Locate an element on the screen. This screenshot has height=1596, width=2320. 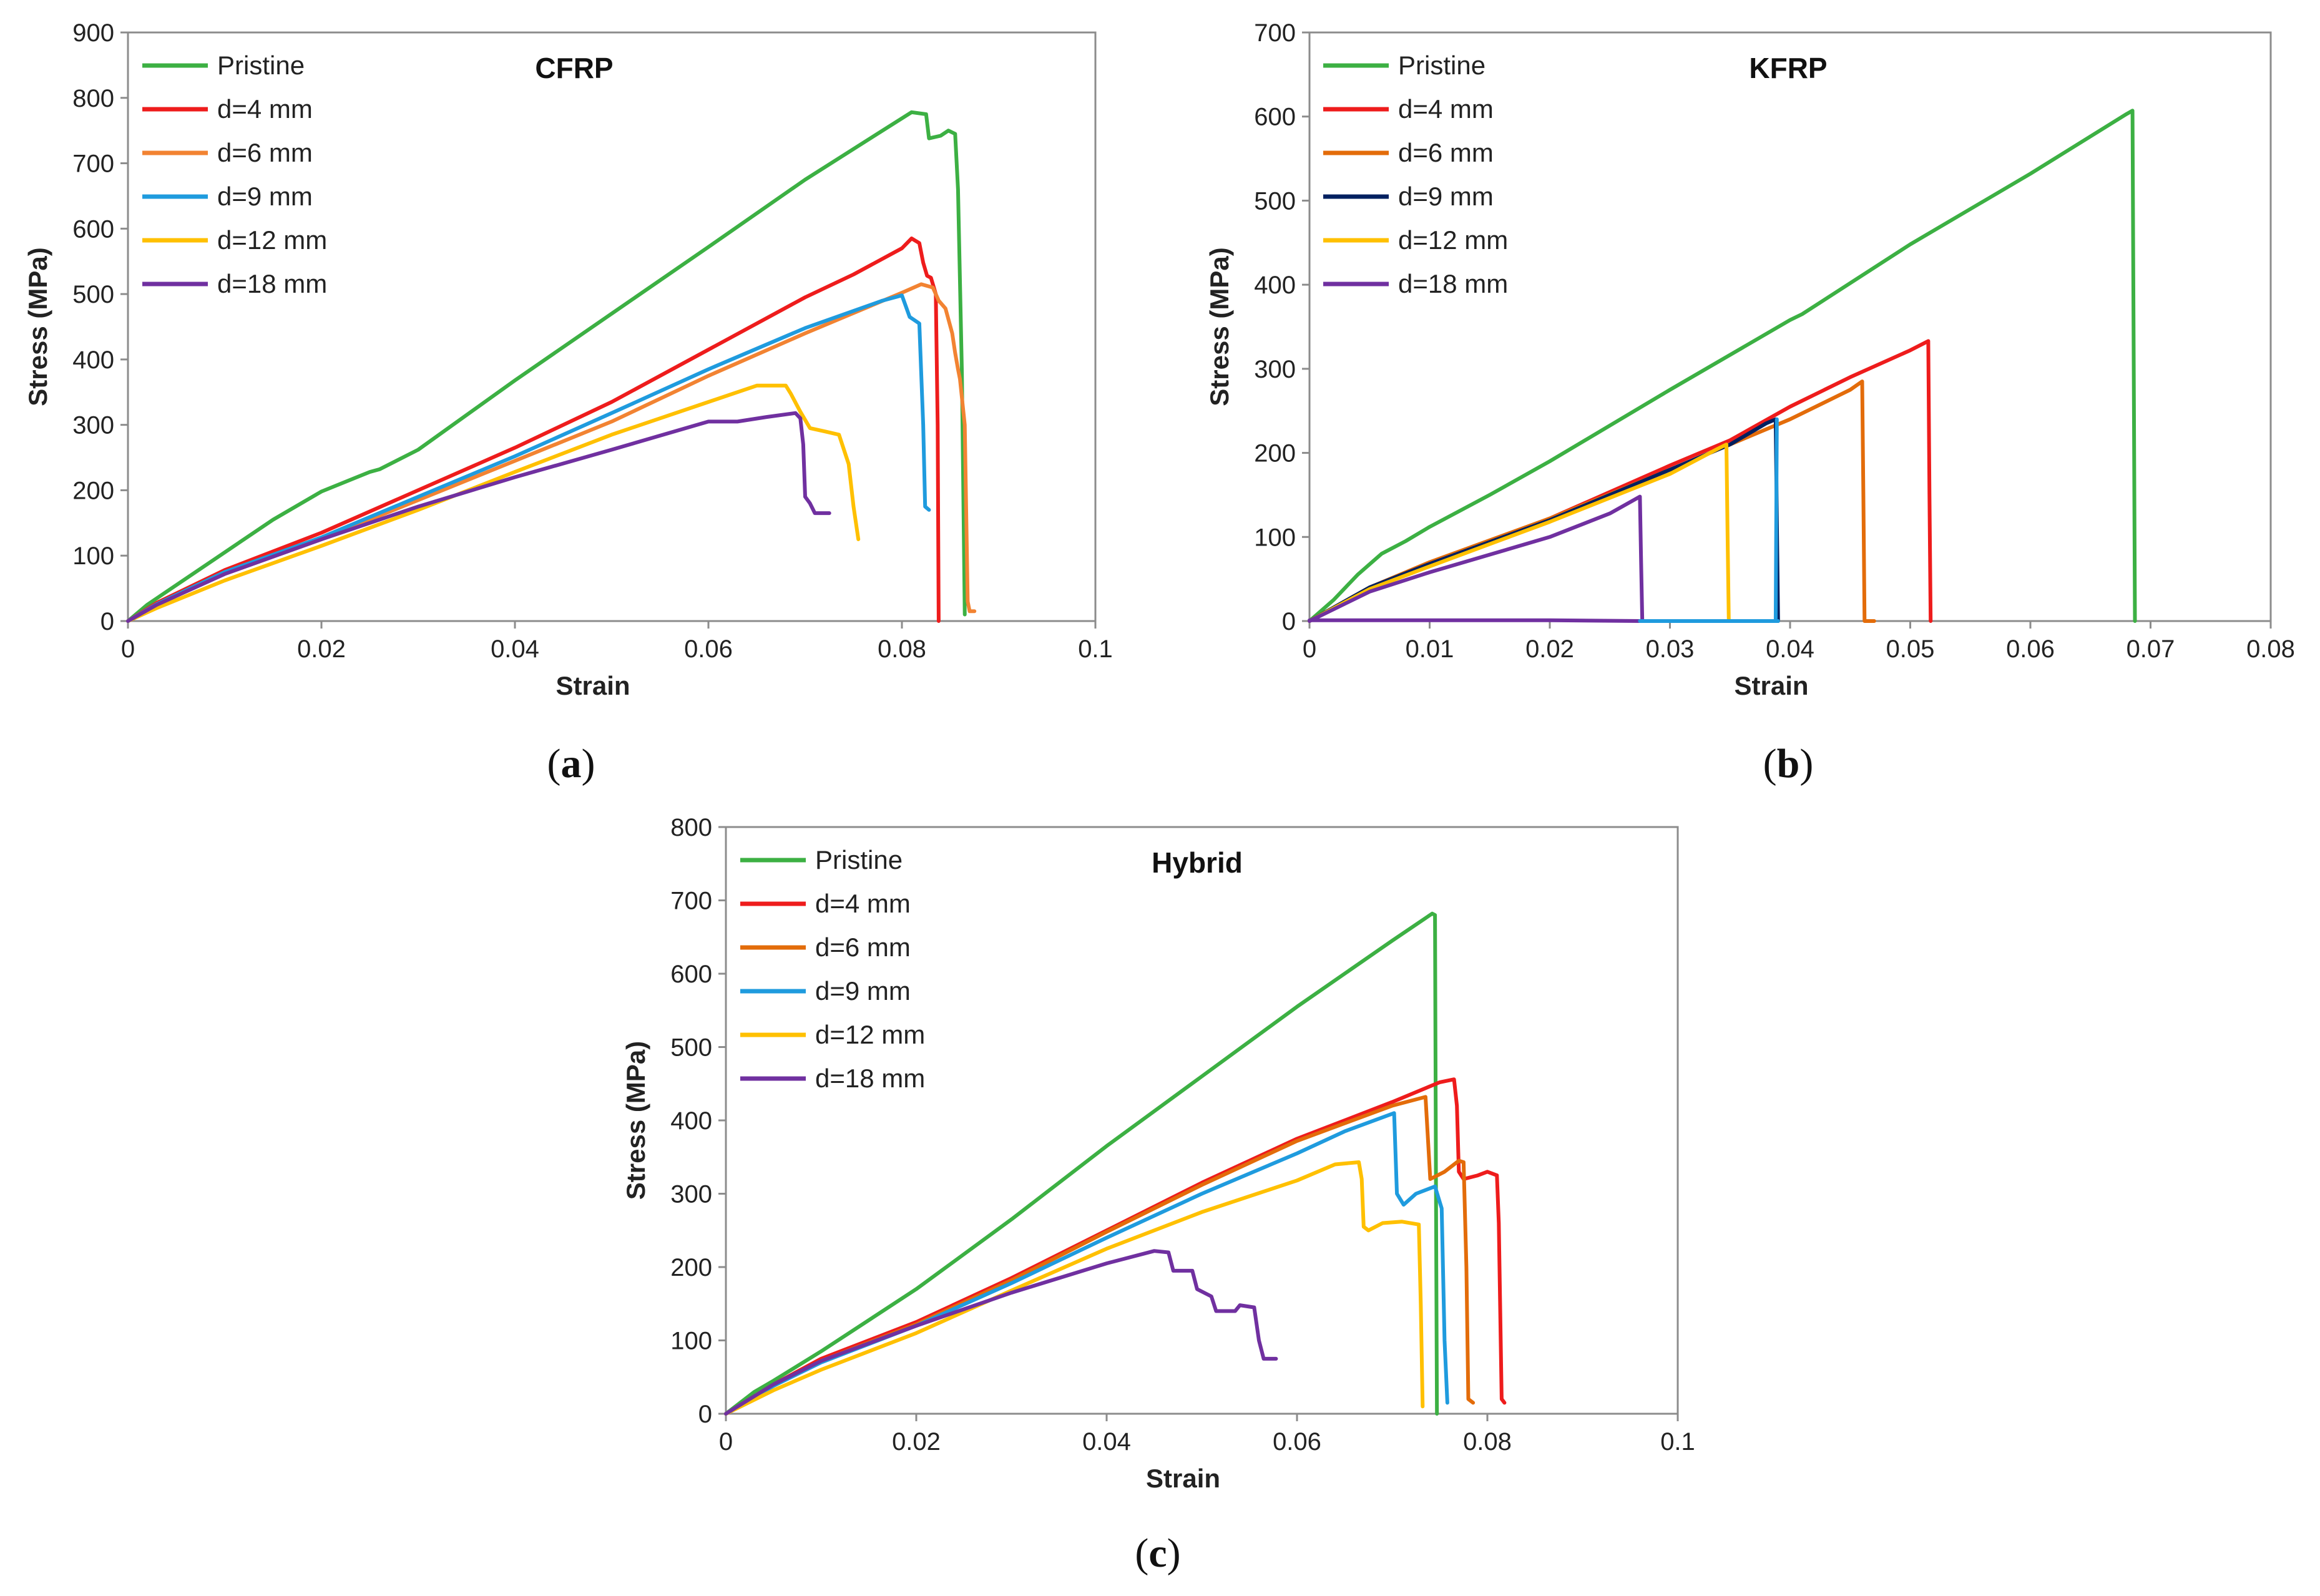
panel-label-letter: a is located at coordinates (571, 763).